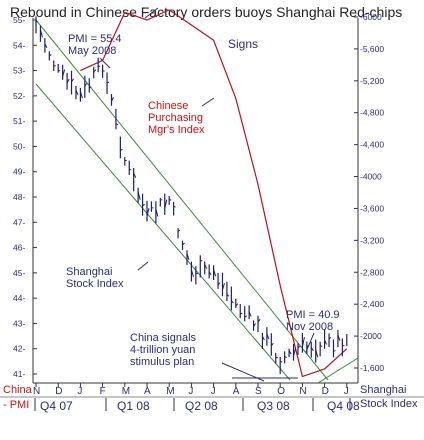  Describe the element at coordinates (19, 222) in the screenshot. I see `left-tick-label: 47-` at that location.